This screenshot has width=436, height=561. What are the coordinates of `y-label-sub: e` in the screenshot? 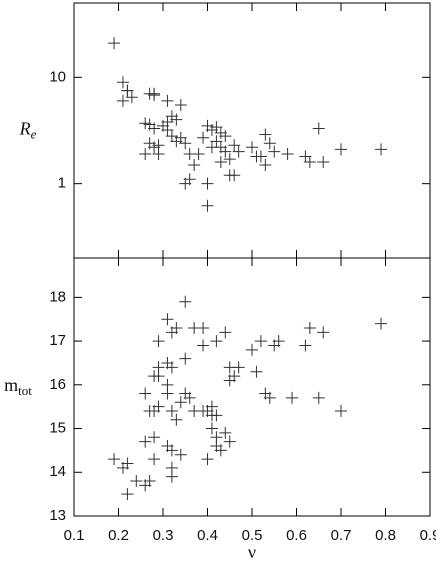 It's located at (34, 133).